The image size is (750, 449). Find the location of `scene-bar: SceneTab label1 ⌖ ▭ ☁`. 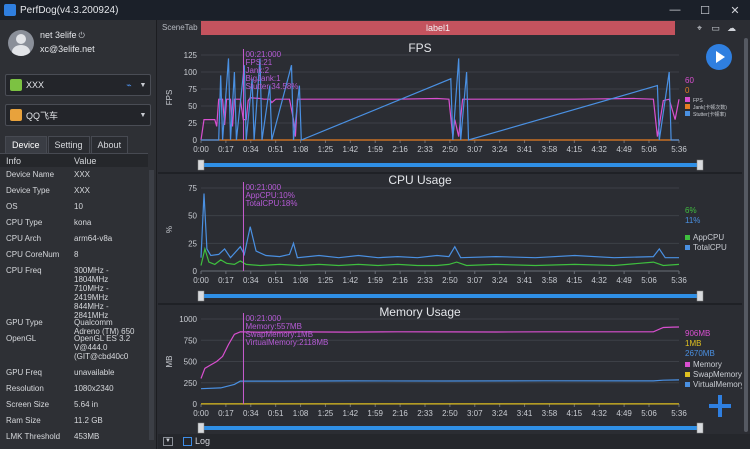

scene-bar: SceneTab label1 ⌖ ▭ ☁ is located at coordinates (454, 28).